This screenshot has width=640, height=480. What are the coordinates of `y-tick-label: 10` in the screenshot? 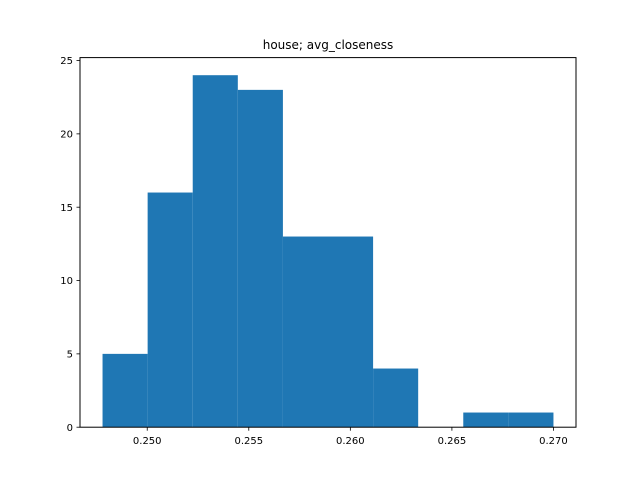 It's located at (66, 281).